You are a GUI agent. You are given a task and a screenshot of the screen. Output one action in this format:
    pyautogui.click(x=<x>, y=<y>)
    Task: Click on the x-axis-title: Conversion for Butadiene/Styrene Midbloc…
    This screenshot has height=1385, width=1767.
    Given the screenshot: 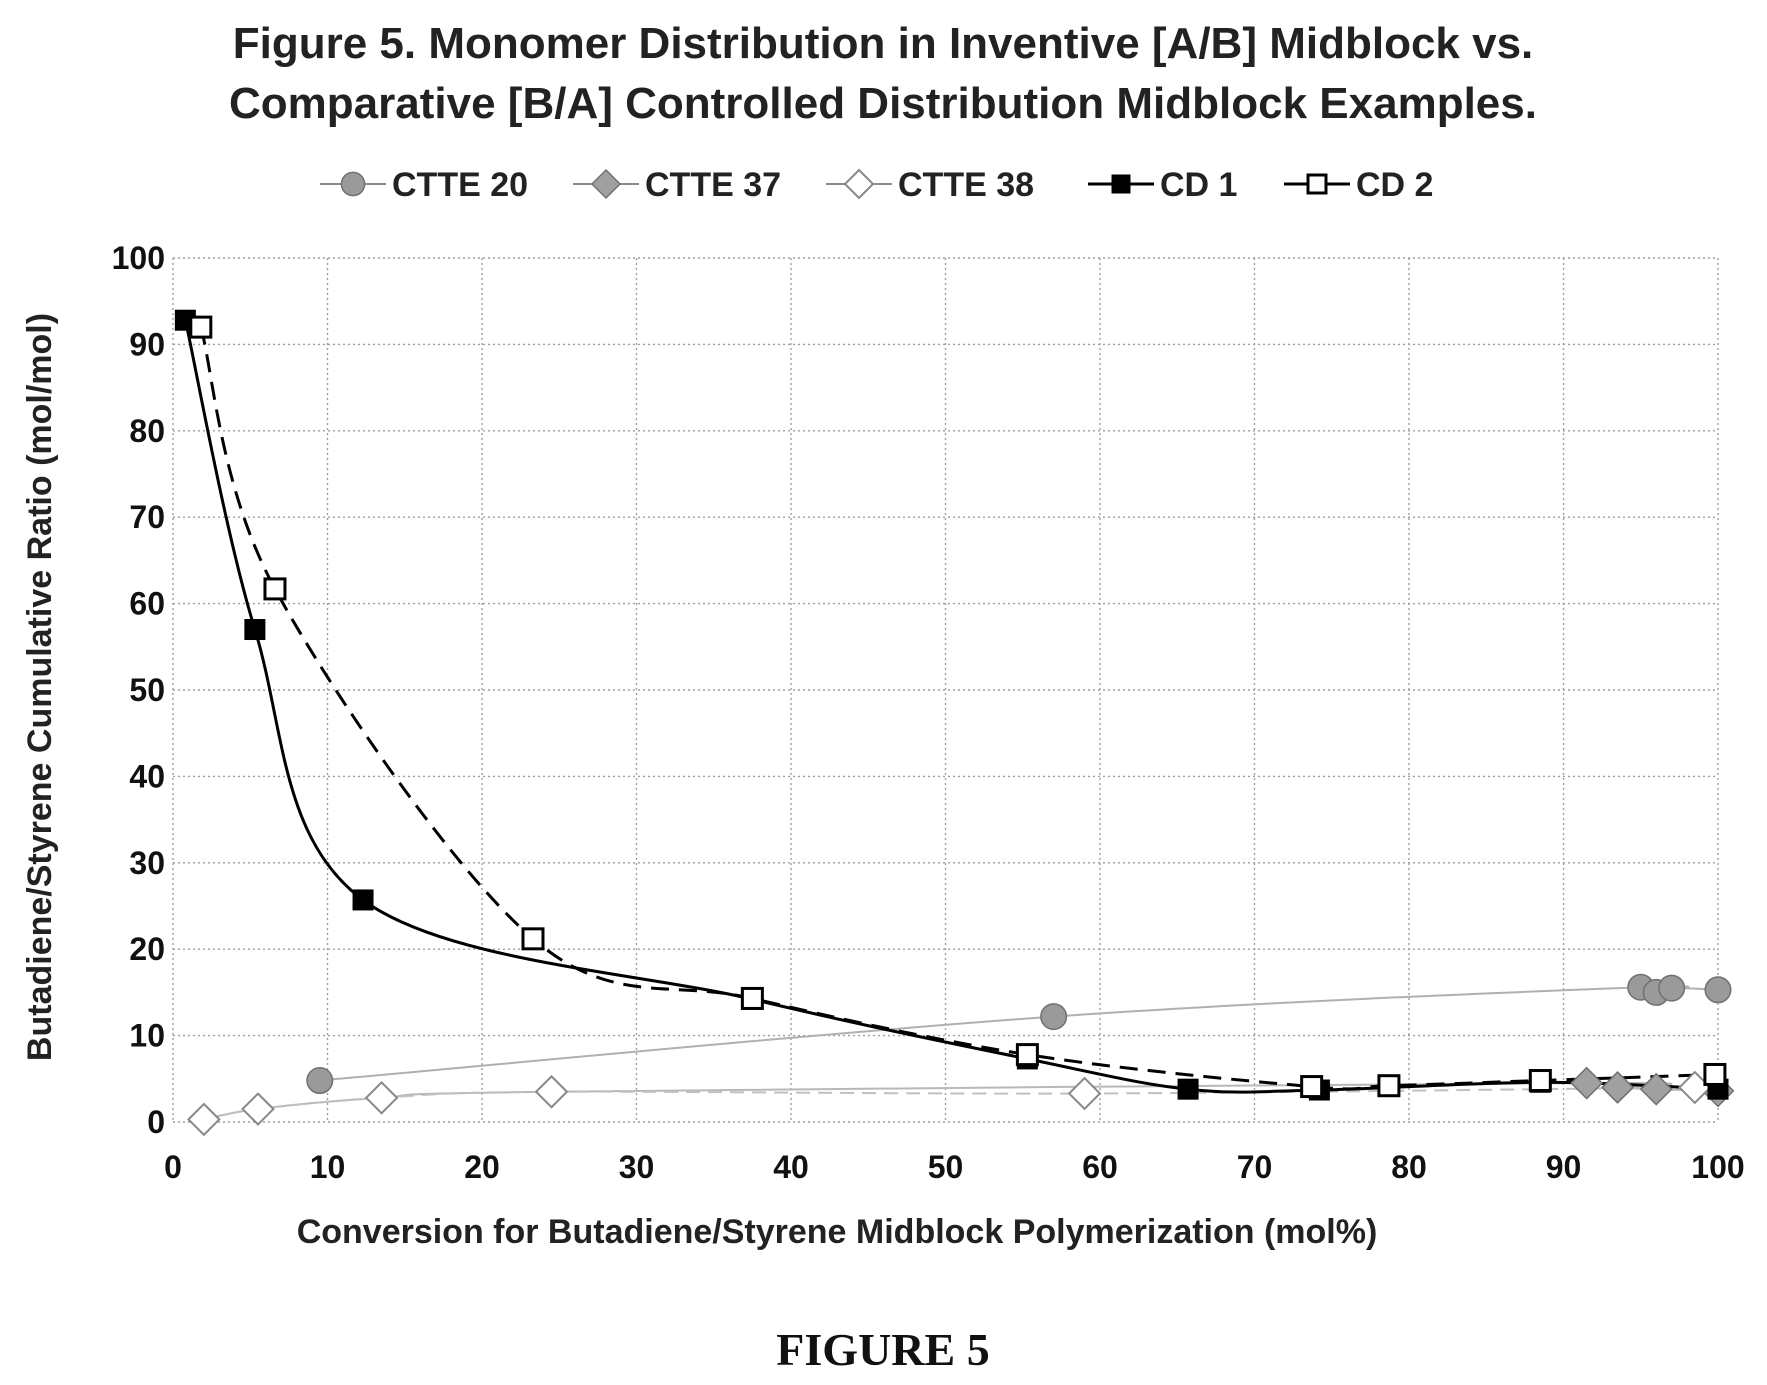 What is the action you would take?
    pyautogui.click(x=837, y=1232)
    